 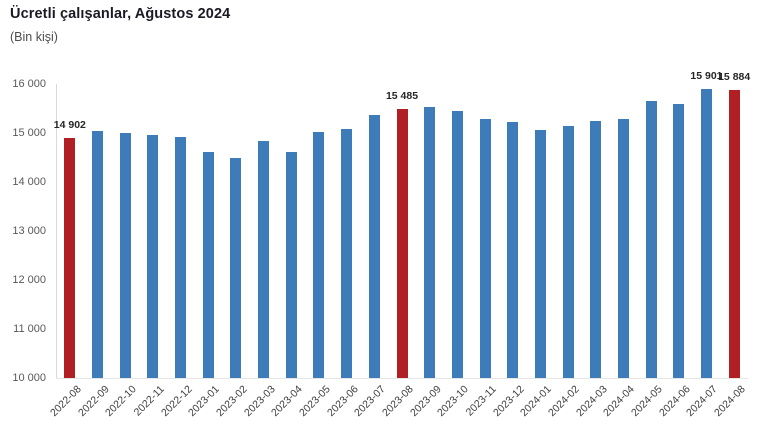 What do you see at coordinates (56, 231) in the screenshot?
I see `y-axis-line` at bounding box center [56, 231].